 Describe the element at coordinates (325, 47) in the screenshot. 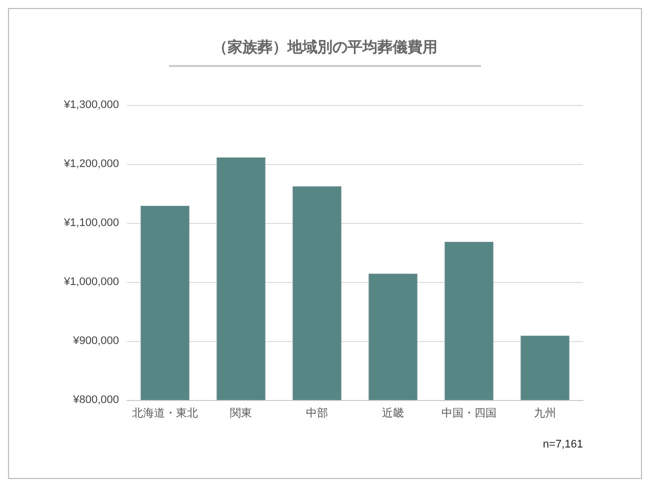

I see `chart-title: （家族葬）地域別の平均葬儀費用` at that location.